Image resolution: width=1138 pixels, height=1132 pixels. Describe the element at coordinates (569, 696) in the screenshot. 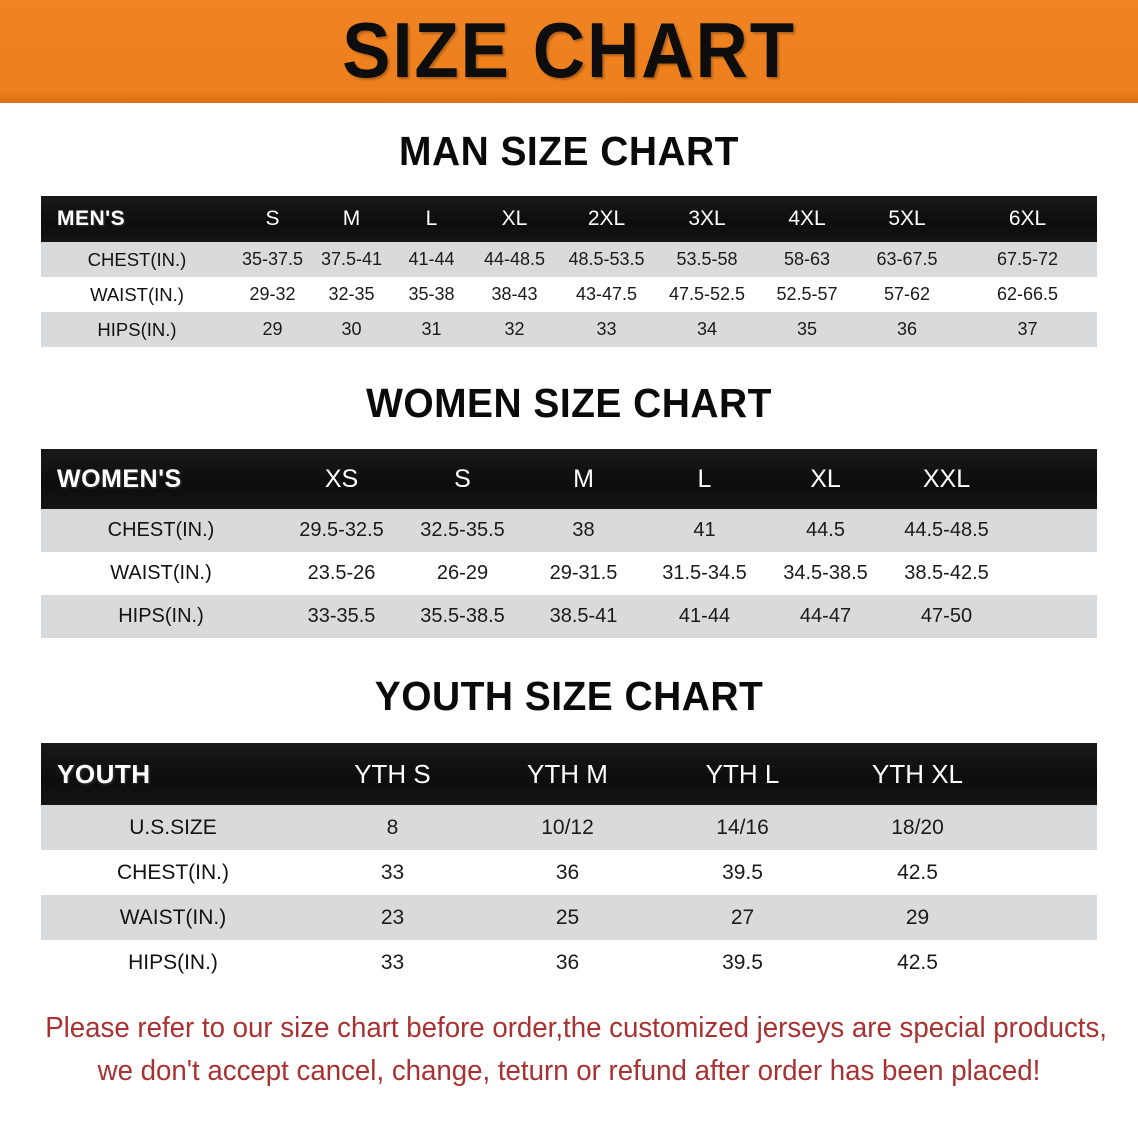

I see `youth-section-title: YOUTH SIZE CHART` at that location.